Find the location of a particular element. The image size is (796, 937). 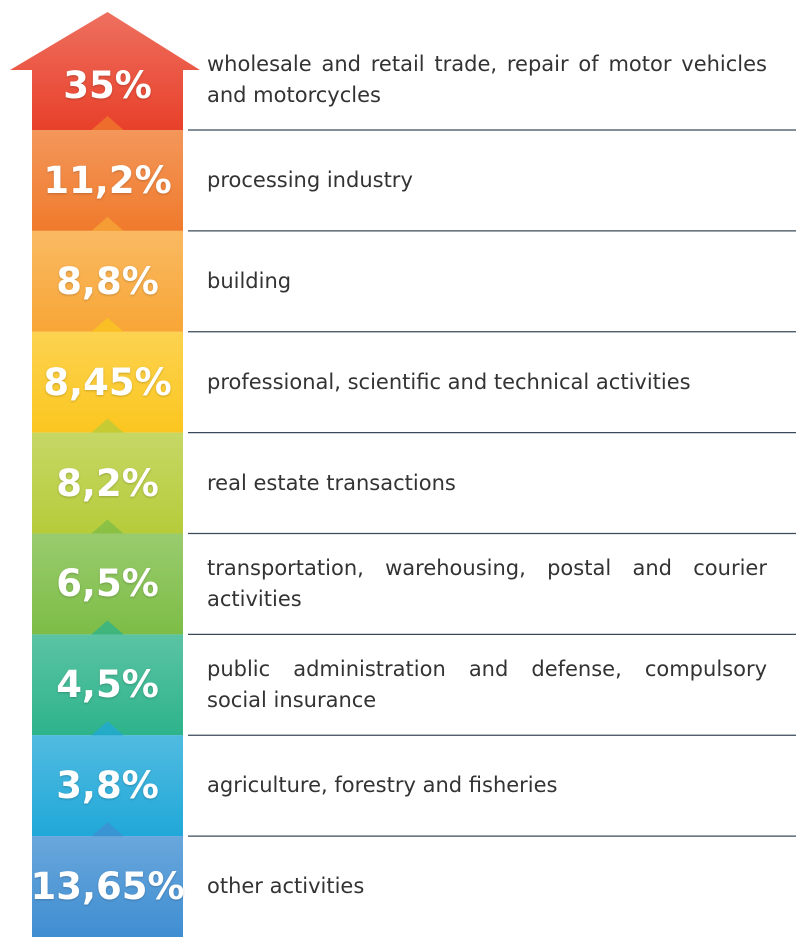

percent-label: 35% is located at coordinates (107, 85).